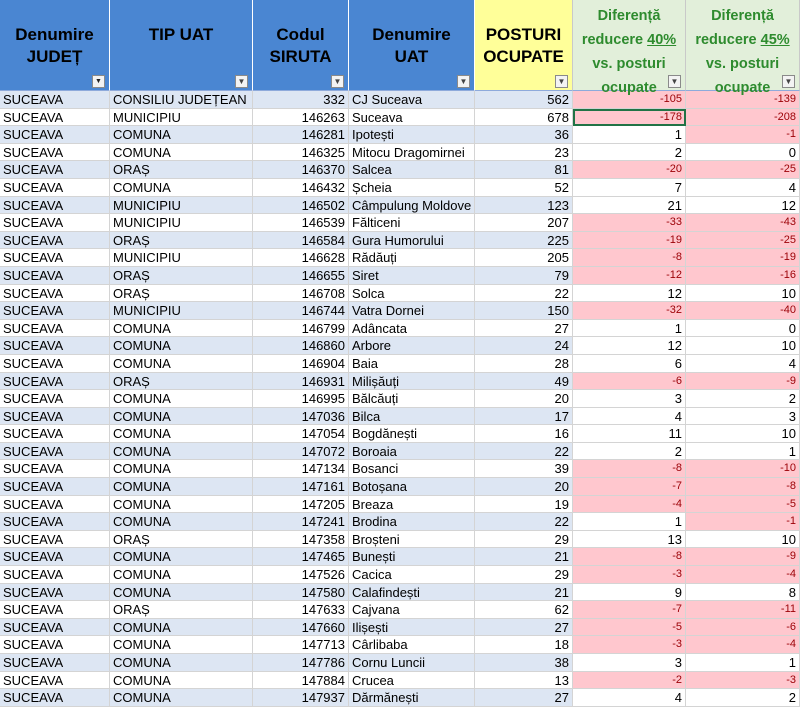 This screenshot has height=707, width=800. I want to click on cell-cod-siruta: 147465, so click(301, 557).